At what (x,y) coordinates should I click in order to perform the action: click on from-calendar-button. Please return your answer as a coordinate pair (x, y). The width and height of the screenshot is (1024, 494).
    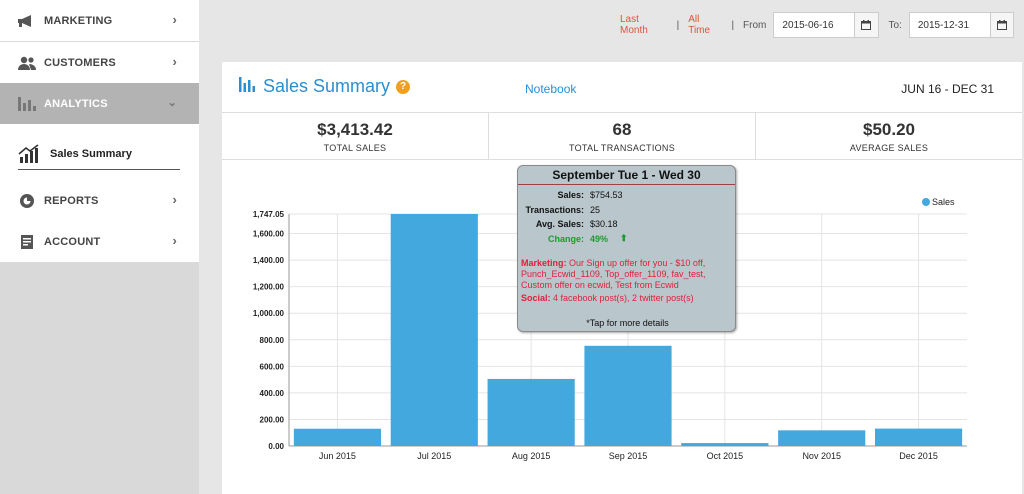
    Looking at the image, I should click on (867, 25).